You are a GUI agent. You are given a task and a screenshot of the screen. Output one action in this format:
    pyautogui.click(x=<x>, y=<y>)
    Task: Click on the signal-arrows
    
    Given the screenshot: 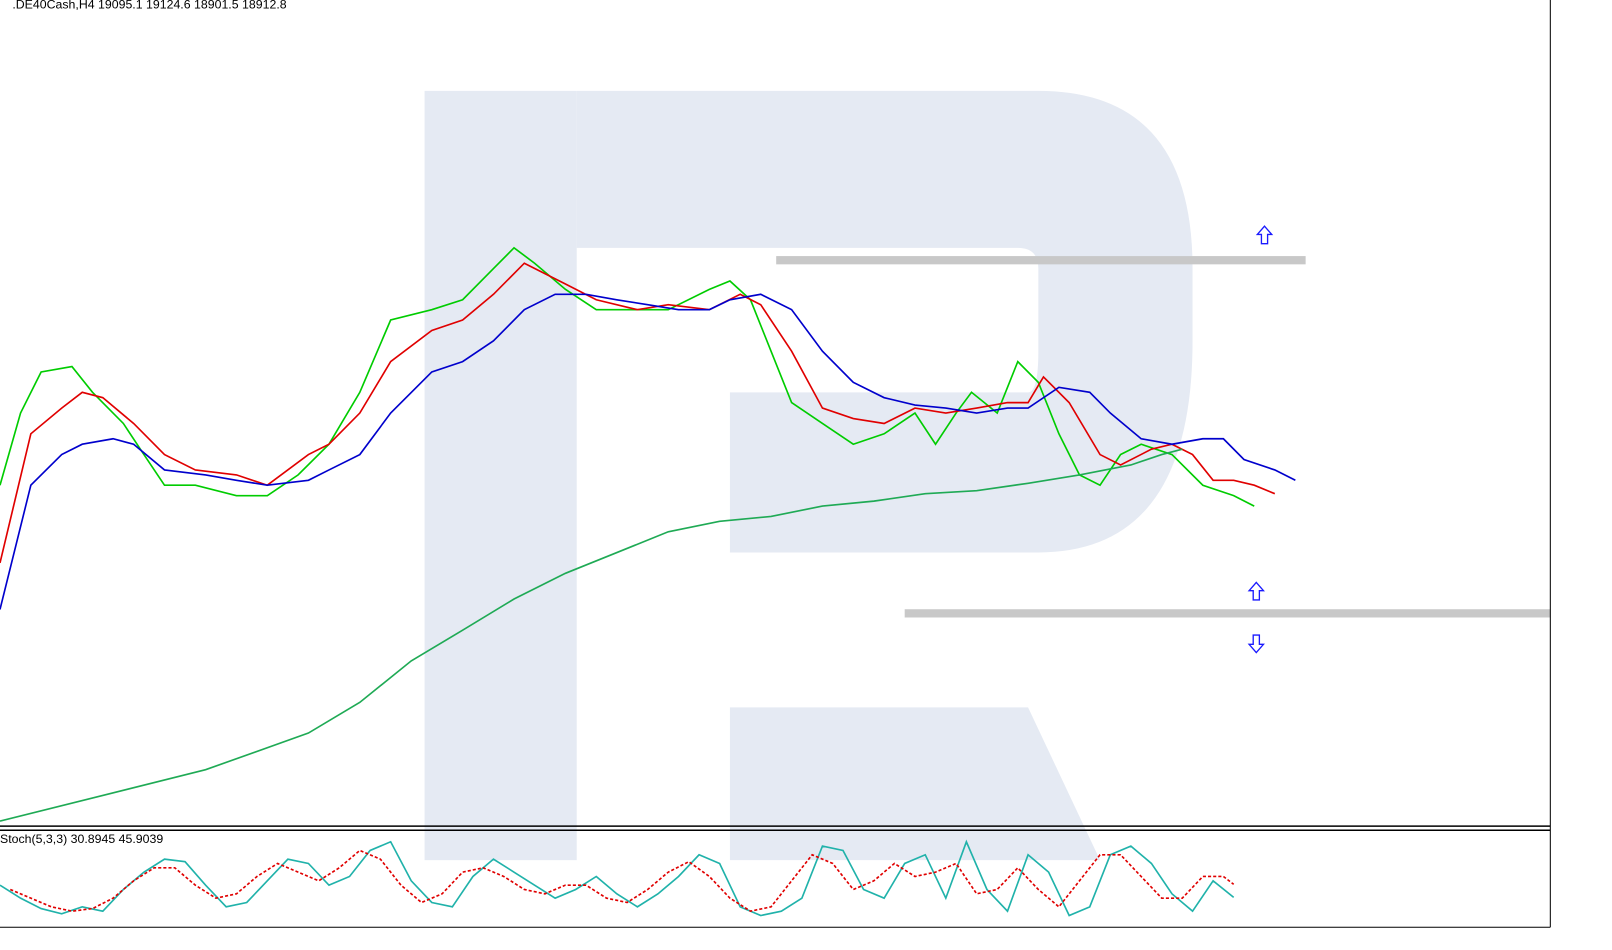 What is the action you would take?
    pyautogui.click(x=1260, y=439)
    